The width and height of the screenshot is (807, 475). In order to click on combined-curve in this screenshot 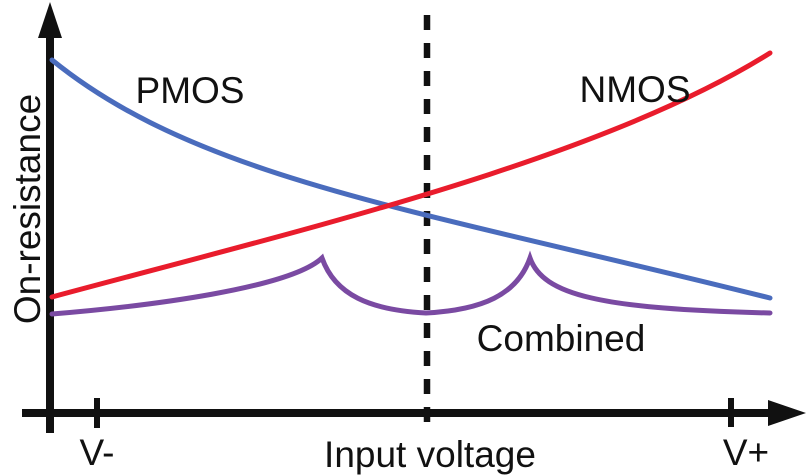, I will do `click(411, 283)`.